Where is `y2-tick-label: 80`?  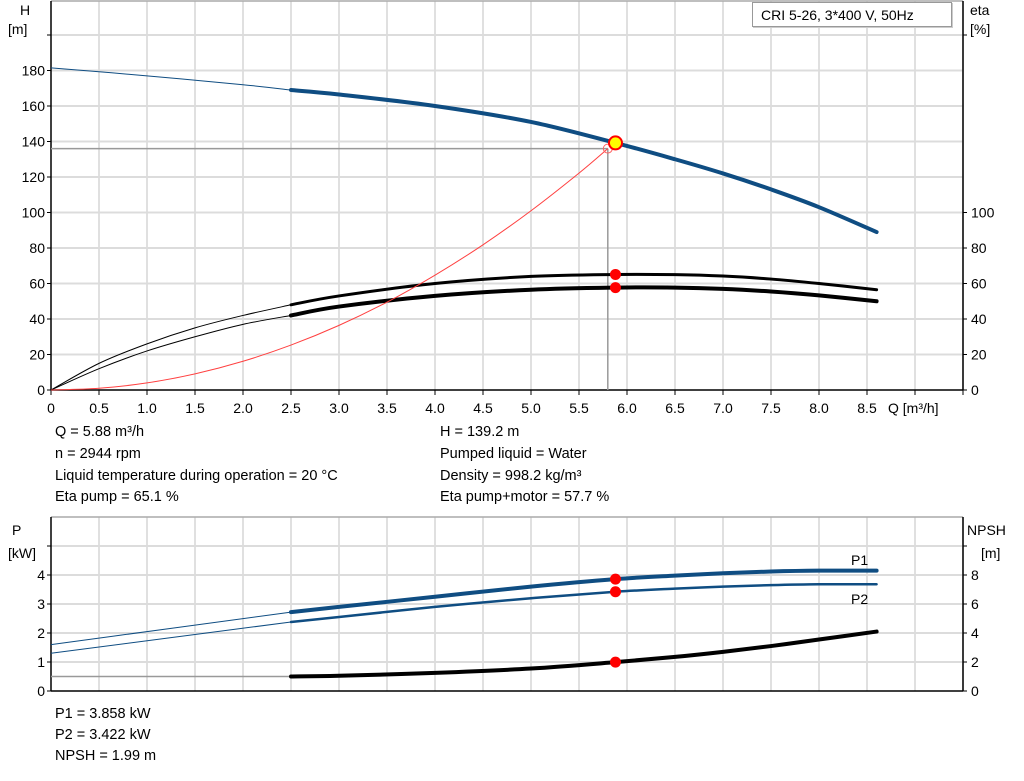 y2-tick-label: 80 is located at coordinates (979, 248).